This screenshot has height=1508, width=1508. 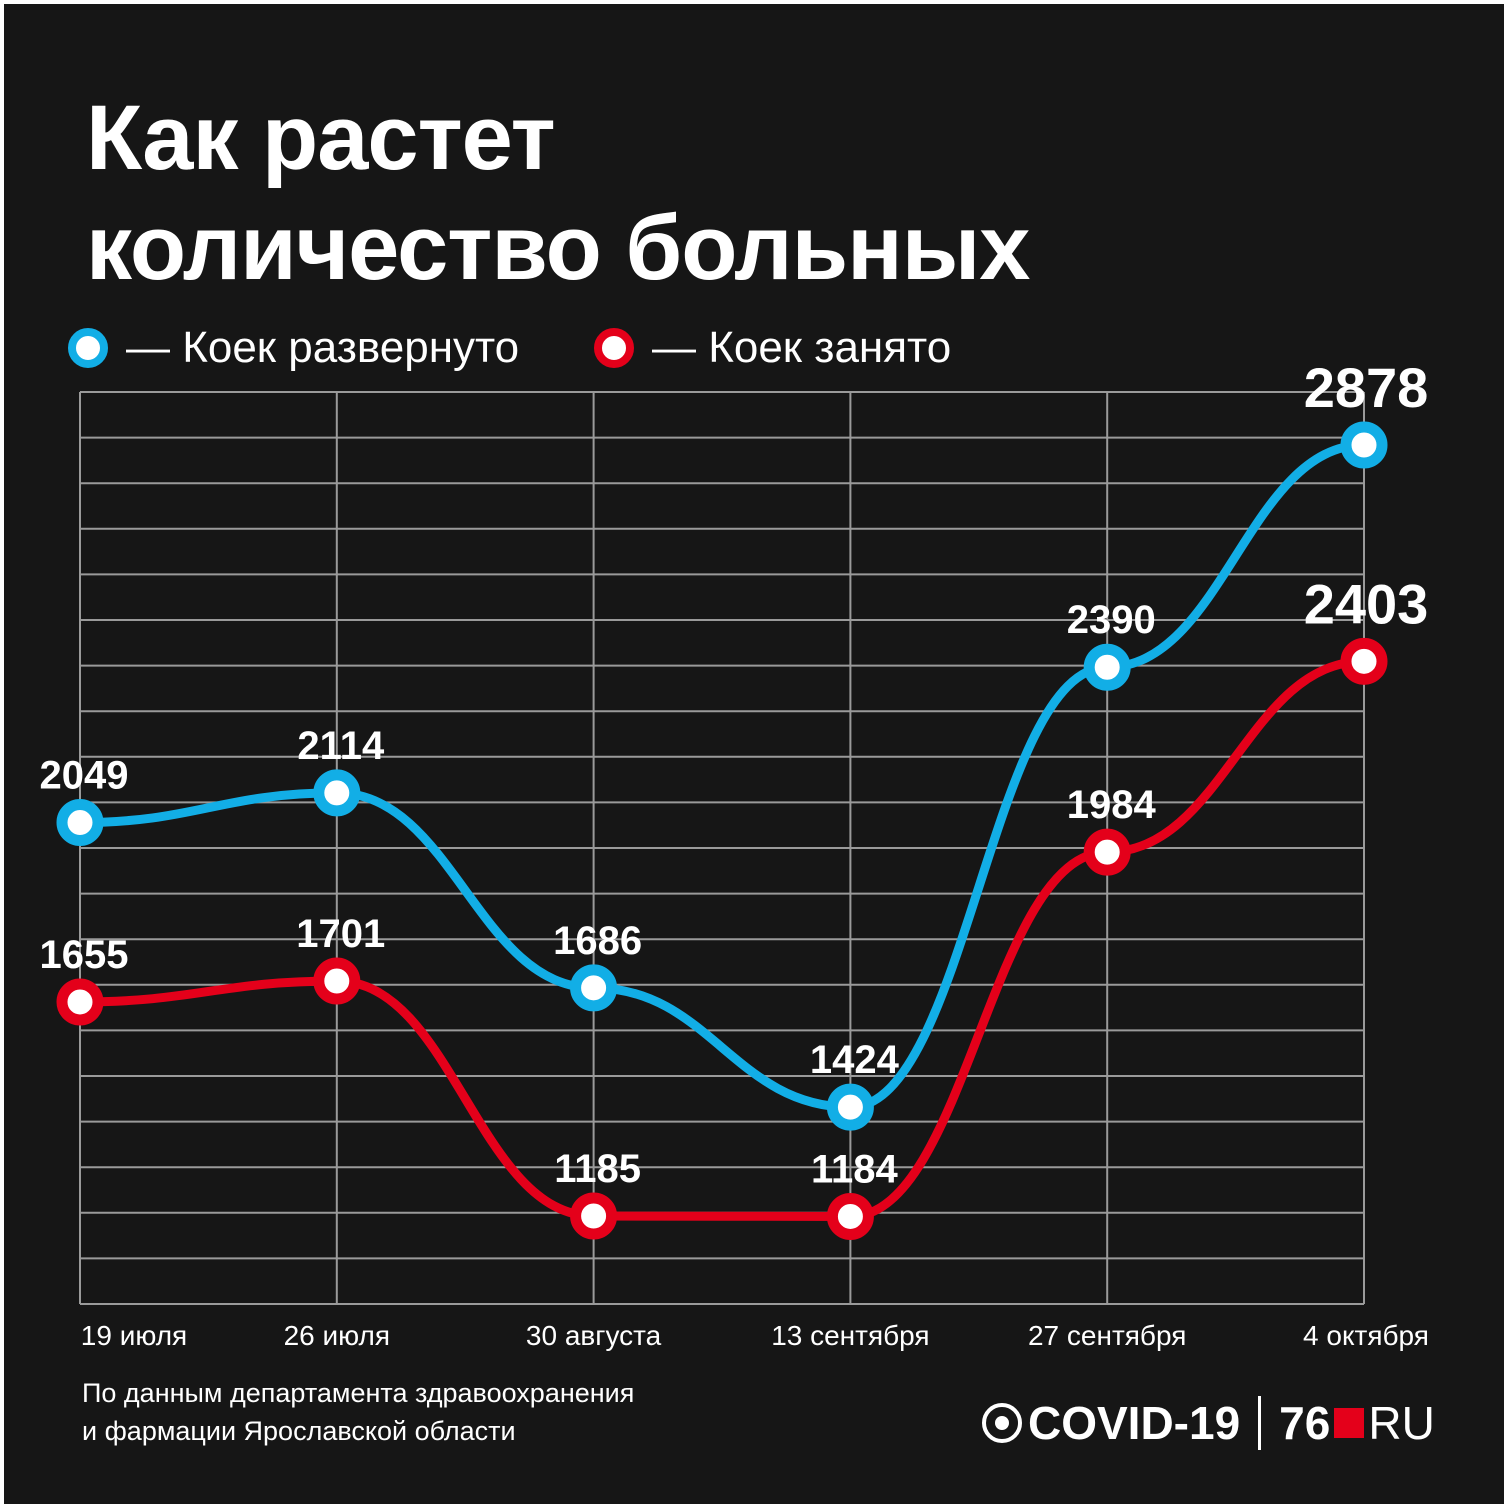 I want to click on data-label-occupied: 1184, so click(x=855, y=1169).